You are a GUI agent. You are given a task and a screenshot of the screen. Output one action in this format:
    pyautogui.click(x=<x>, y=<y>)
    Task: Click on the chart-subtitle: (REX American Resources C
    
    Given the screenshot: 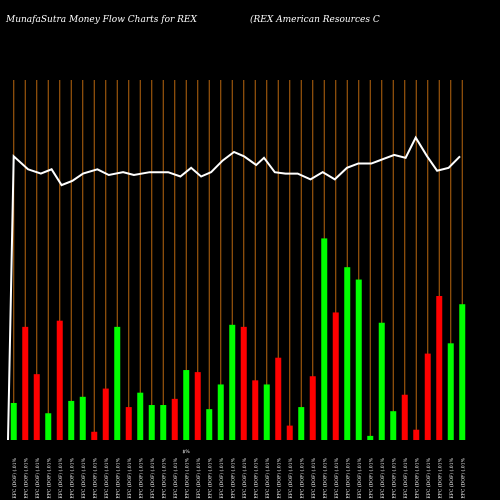 What is the action you would take?
    pyautogui.click(x=315, y=19)
    